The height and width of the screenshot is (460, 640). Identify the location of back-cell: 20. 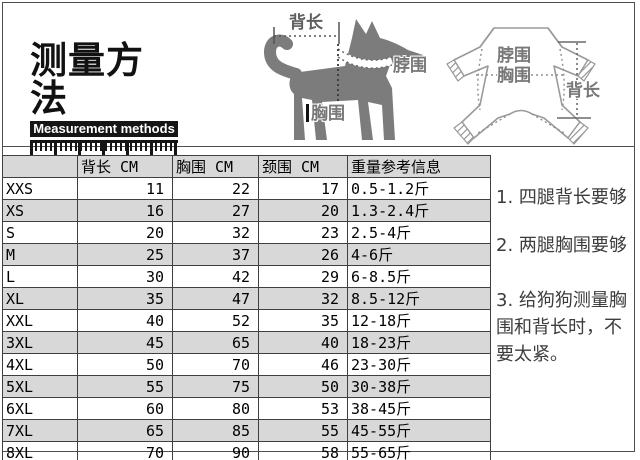
(125, 232).